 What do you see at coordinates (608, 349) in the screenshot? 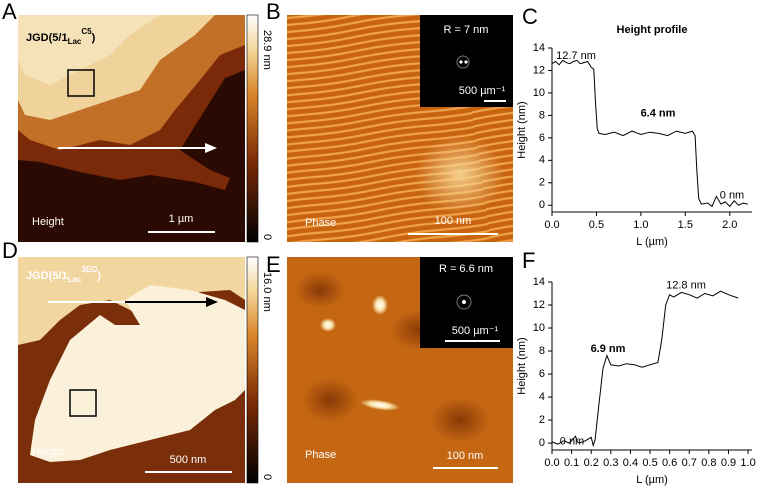
I see `annotation: 6.9 nm` at bounding box center [608, 349].